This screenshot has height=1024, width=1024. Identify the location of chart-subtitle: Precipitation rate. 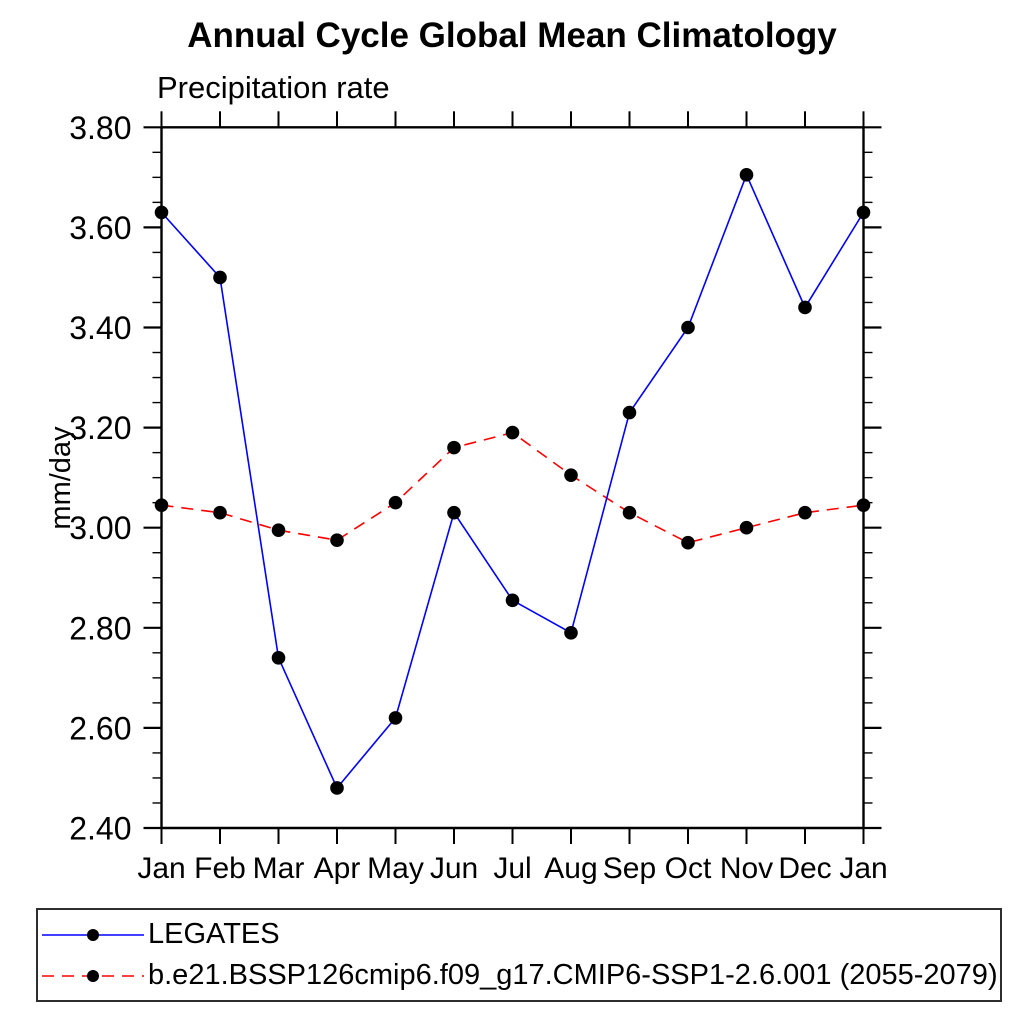
(273, 87).